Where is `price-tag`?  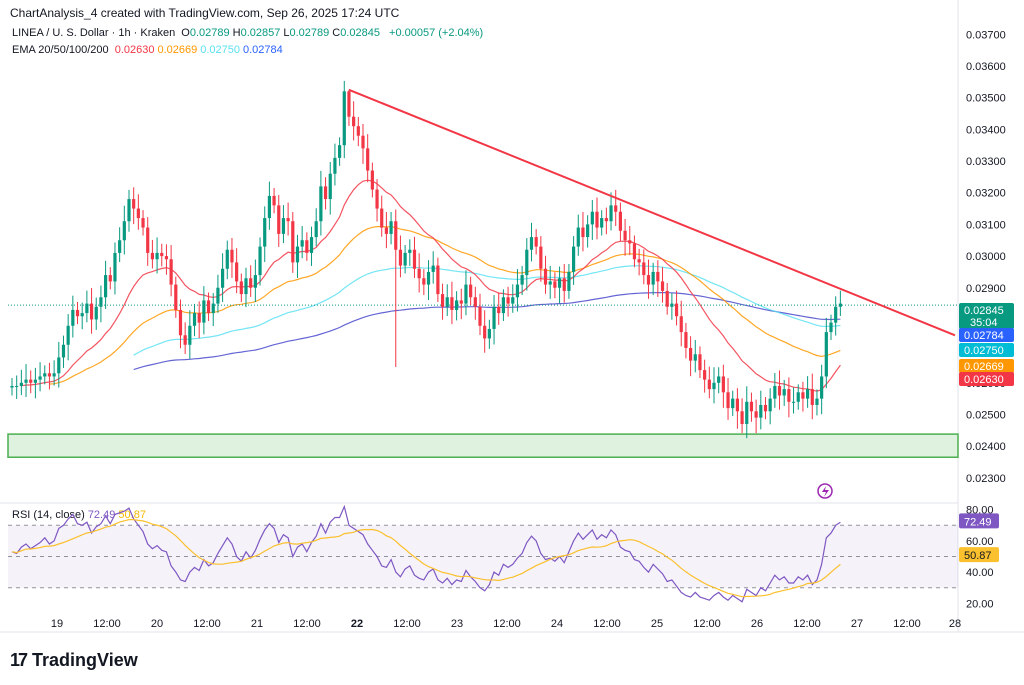
price-tag is located at coordinates (986, 366).